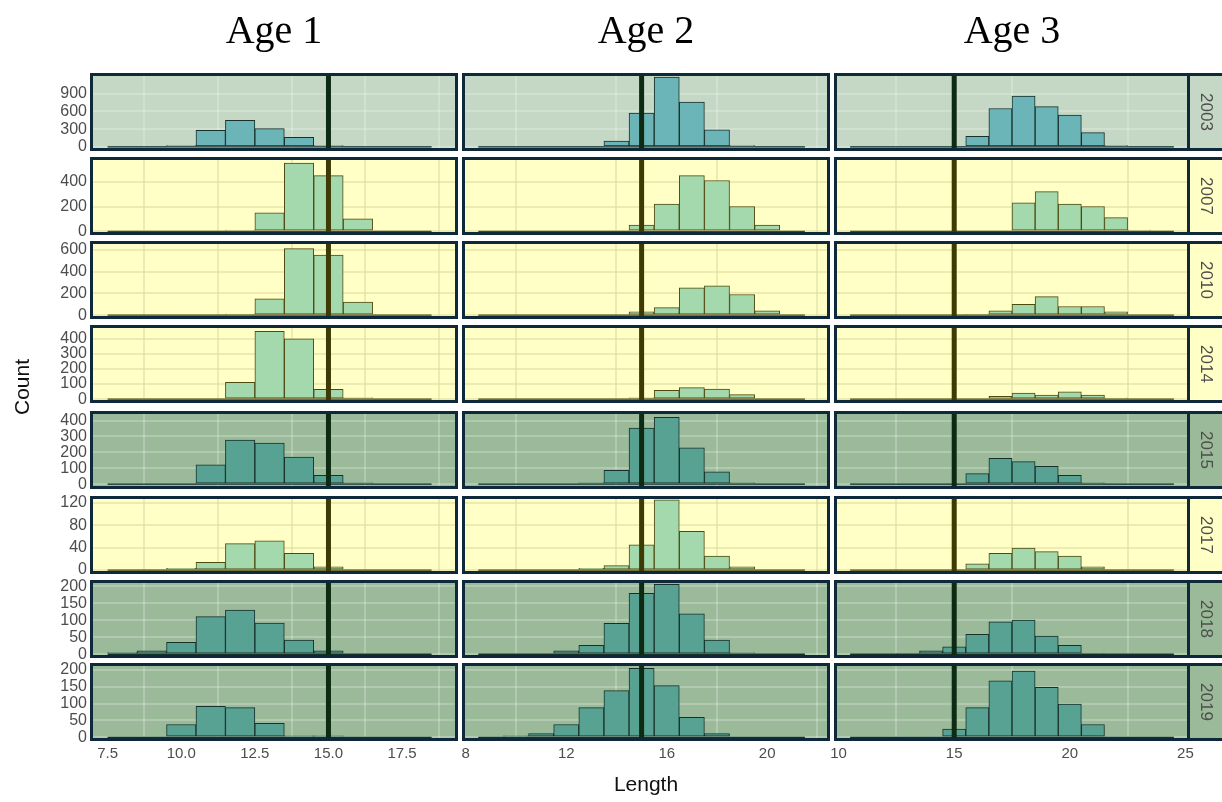  I want to click on x-tick-label: 10.0, so click(181, 753).